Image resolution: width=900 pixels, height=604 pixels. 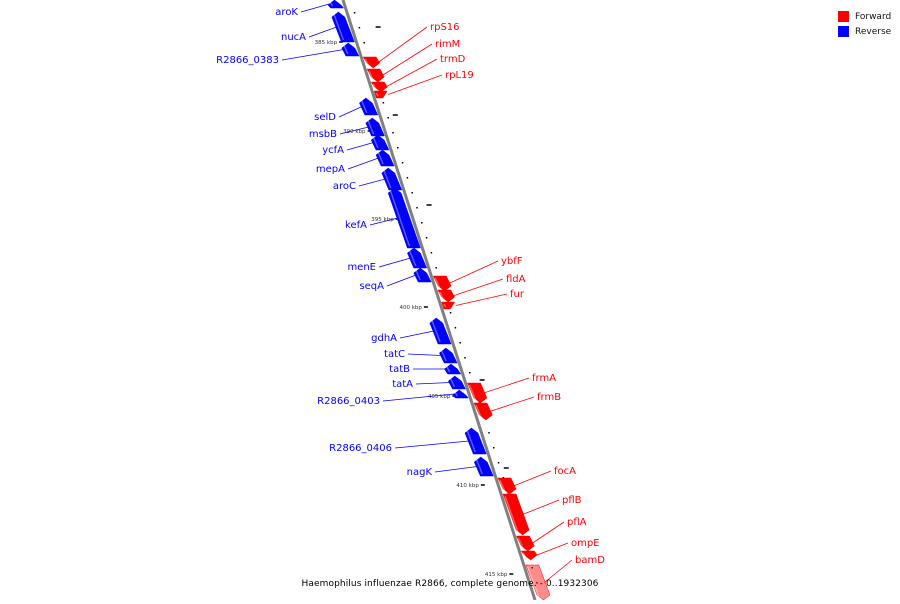 What do you see at coordinates (384, 338) in the screenshot?
I see `gene-label: gdhA` at bounding box center [384, 338].